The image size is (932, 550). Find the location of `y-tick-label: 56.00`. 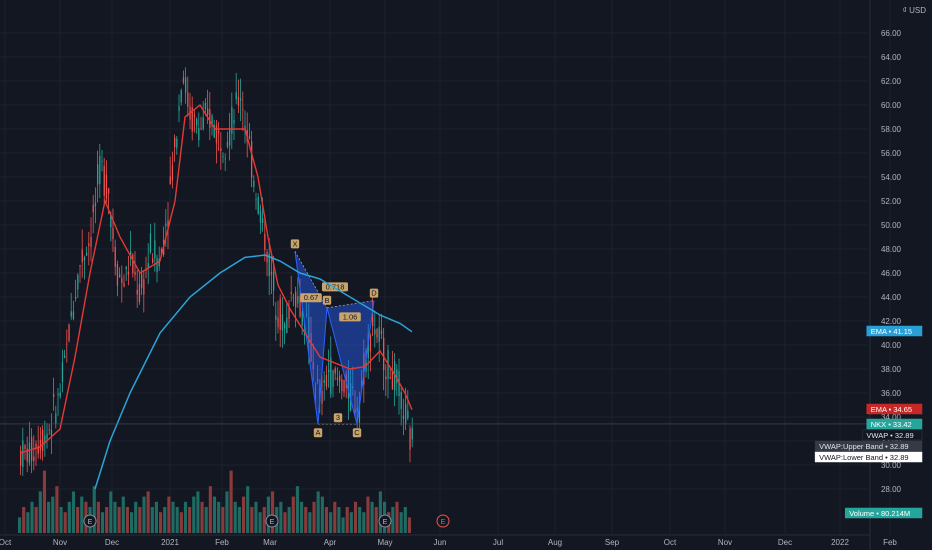

y-tick-label: 56.00 is located at coordinates (891, 153).